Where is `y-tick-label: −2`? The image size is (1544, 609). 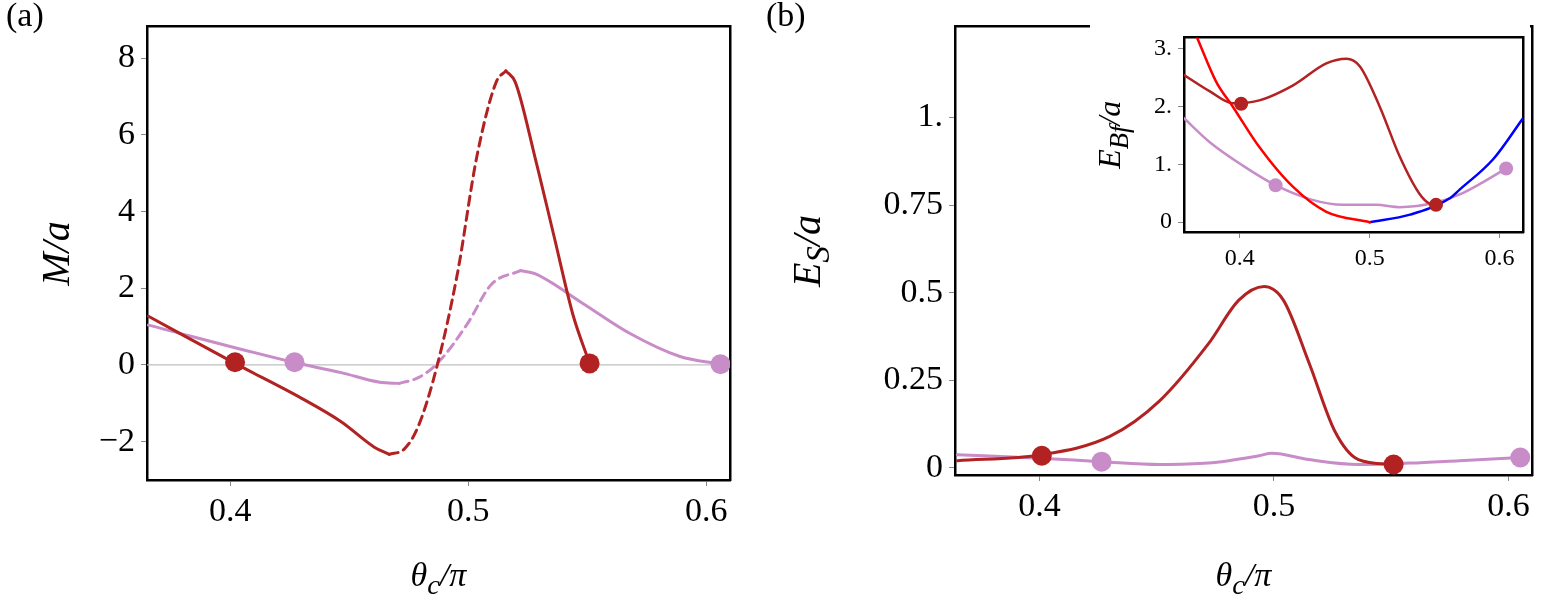 y-tick-label: −2 is located at coordinates (116, 439).